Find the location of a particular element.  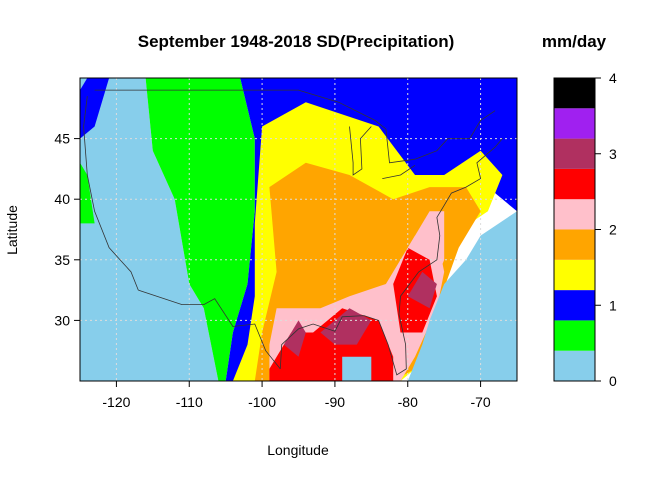

colorbar: 0 1 2 3 4 is located at coordinates (585, 229).